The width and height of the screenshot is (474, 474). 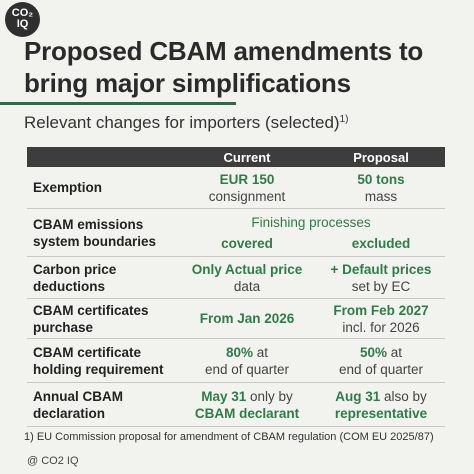 What do you see at coordinates (247, 179) in the screenshot?
I see `current-value: EUR 150` at bounding box center [247, 179].